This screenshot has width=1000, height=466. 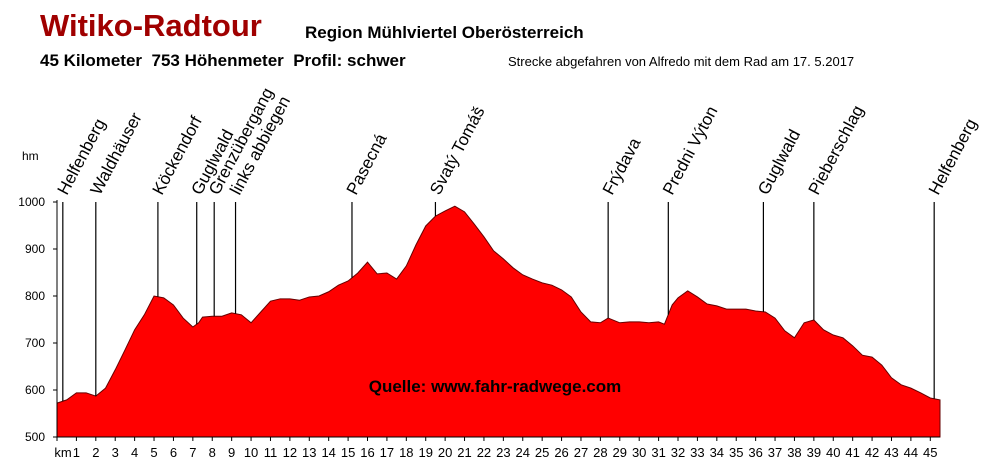 What do you see at coordinates (690, 150) in the screenshot?
I see `marker-label: Predni Výton` at bounding box center [690, 150].